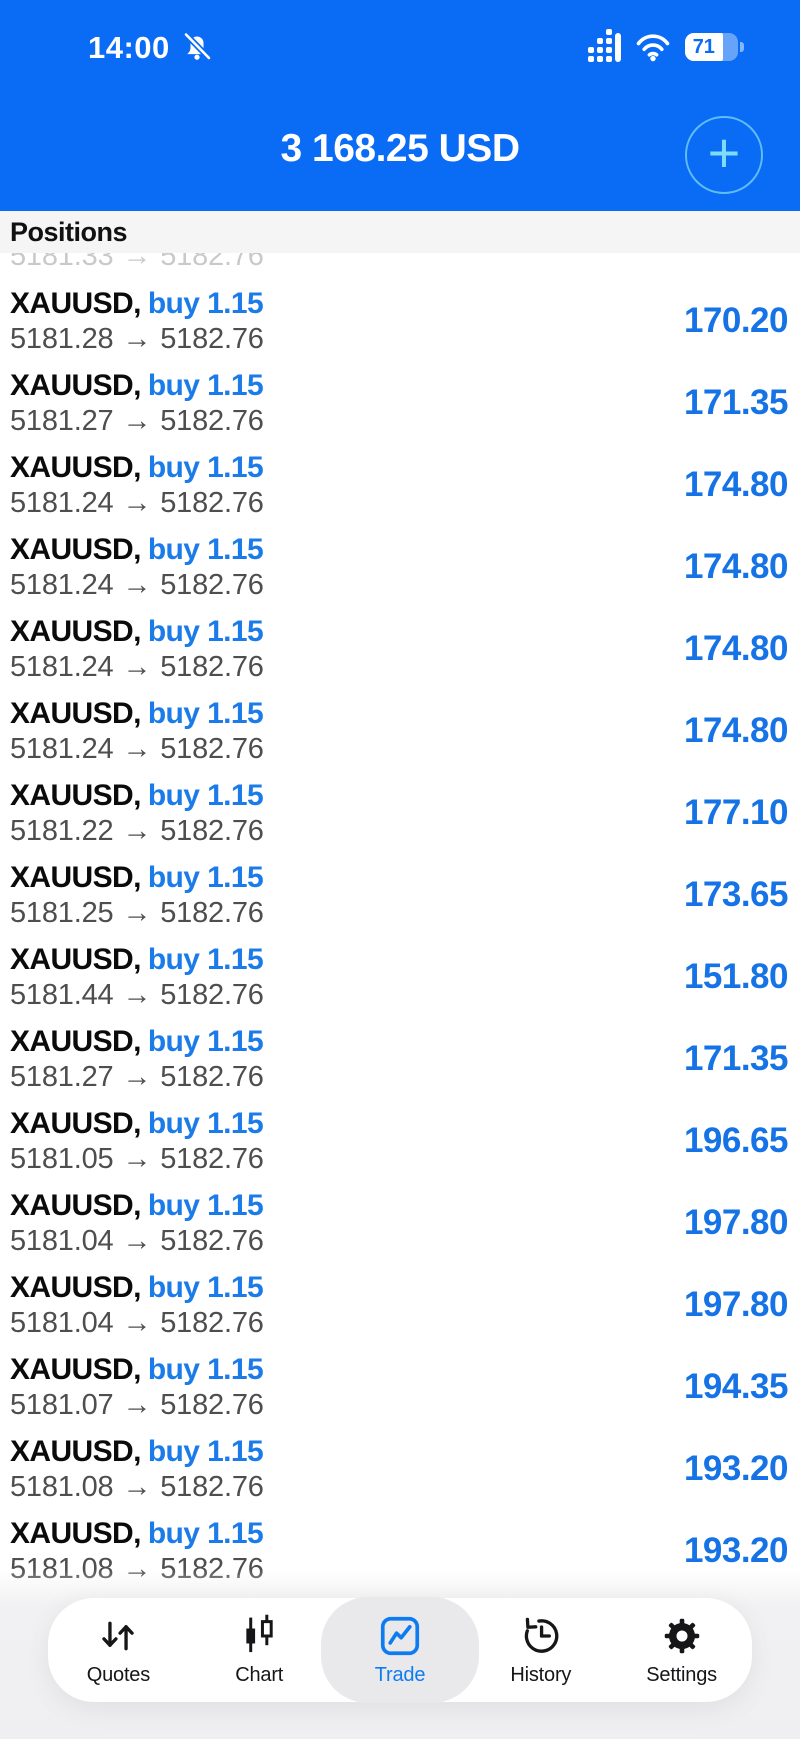 The image size is (800, 1739). I want to click on position-row: XAUUSD, buy 1.15 5181.28 → 5182.76 170.20, so click(400, 321).